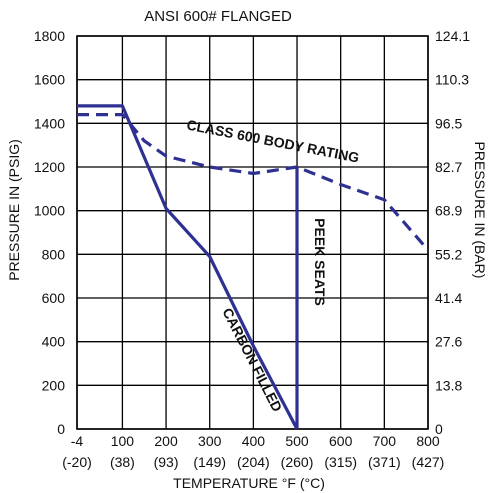  I want to click on y-tick-label-right: 13.8, so click(448, 385).